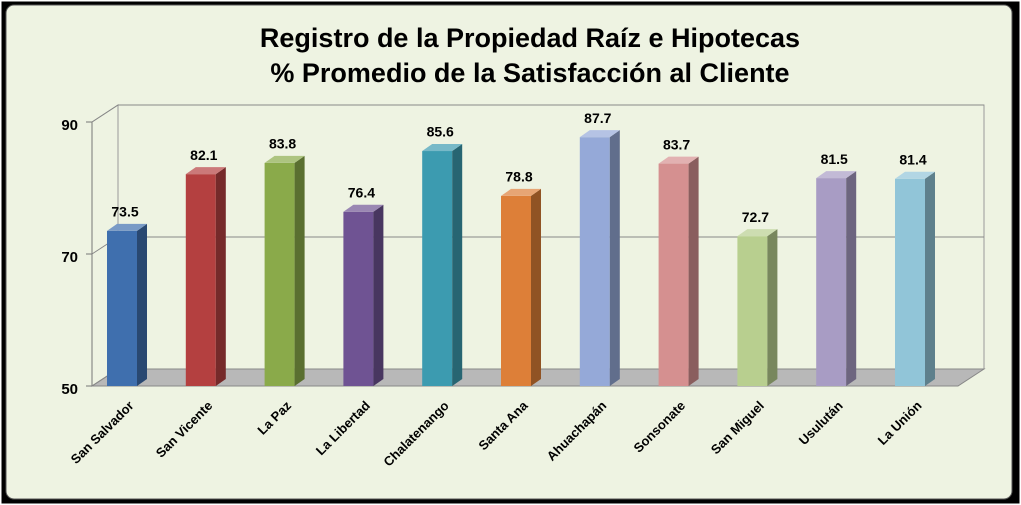  I want to click on data-label: 83.8, so click(282, 144).